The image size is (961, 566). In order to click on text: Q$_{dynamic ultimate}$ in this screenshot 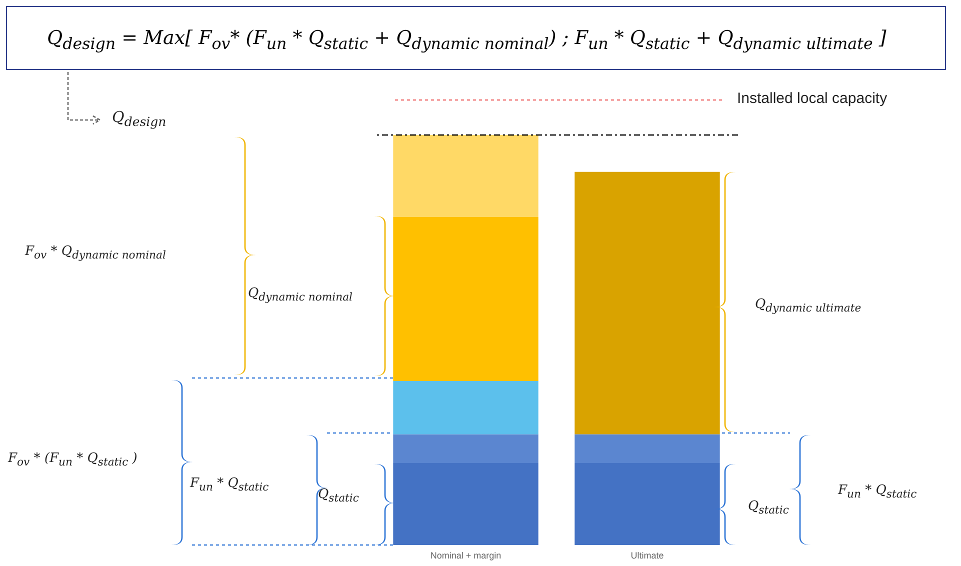, I will do `click(808, 306)`.